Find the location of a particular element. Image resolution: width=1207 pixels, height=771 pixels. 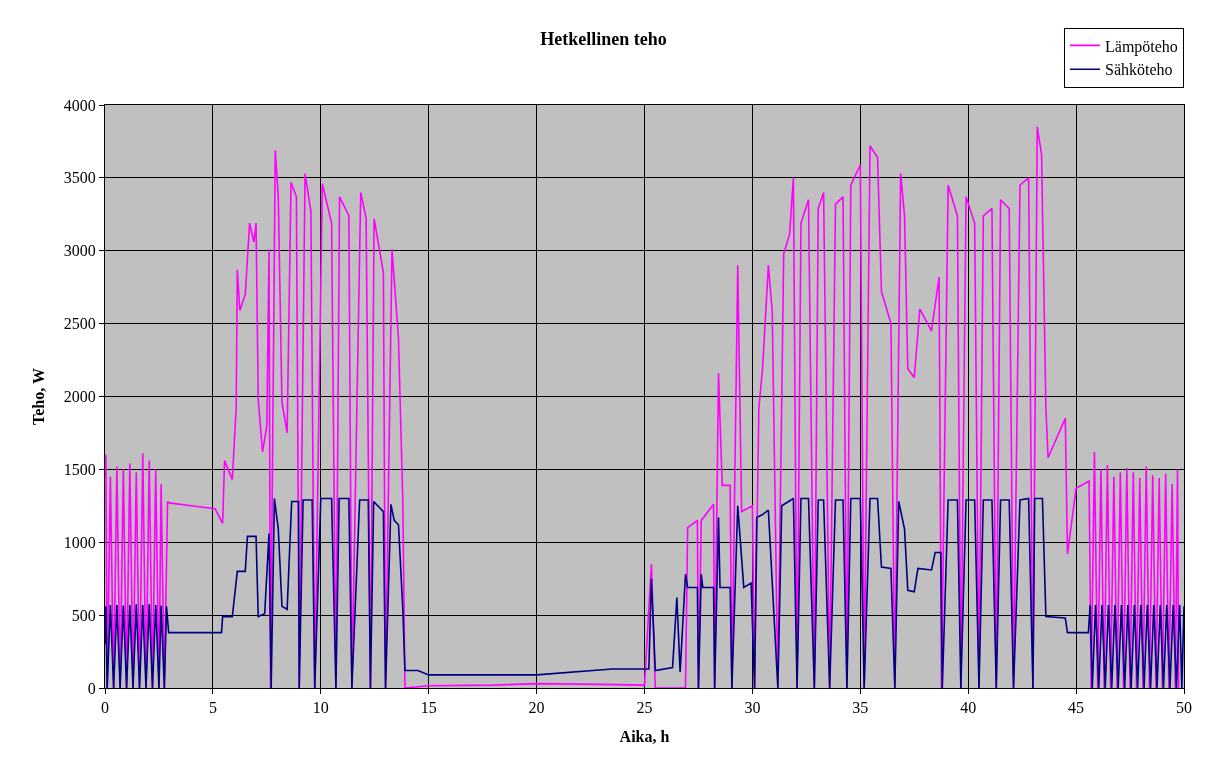

chart-title: Hetkellinen teho is located at coordinates (603, 38).